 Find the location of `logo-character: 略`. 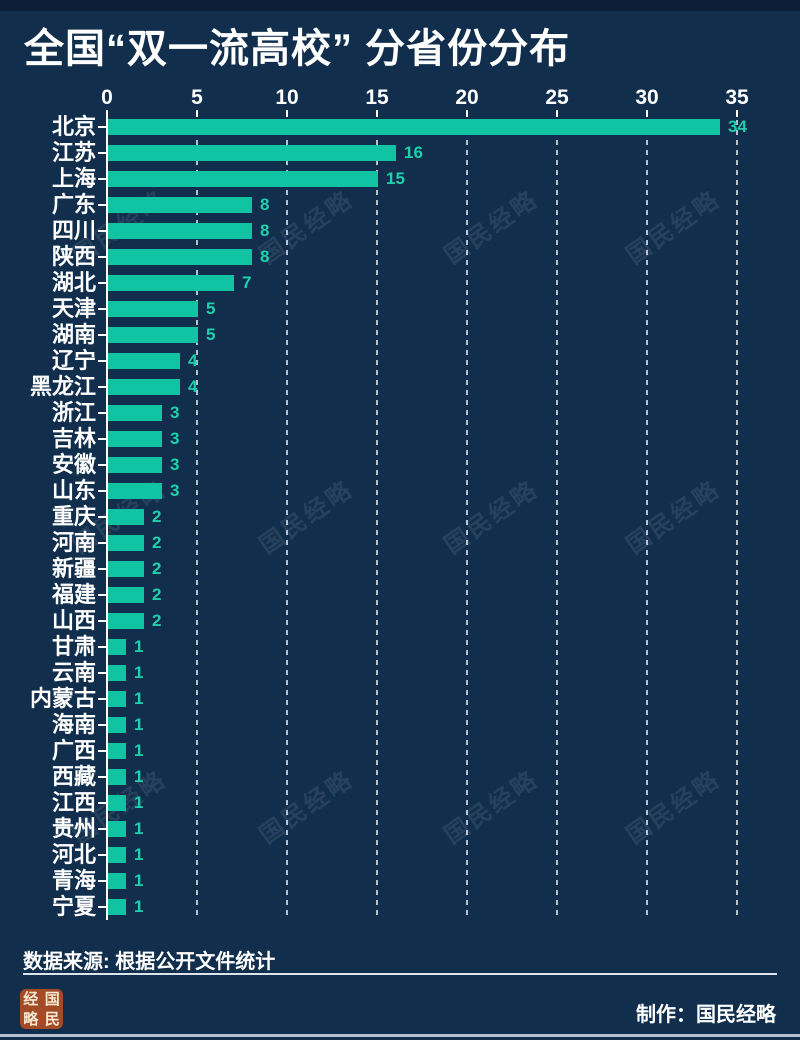

logo-character: 略 is located at coordinates (31, 1018).